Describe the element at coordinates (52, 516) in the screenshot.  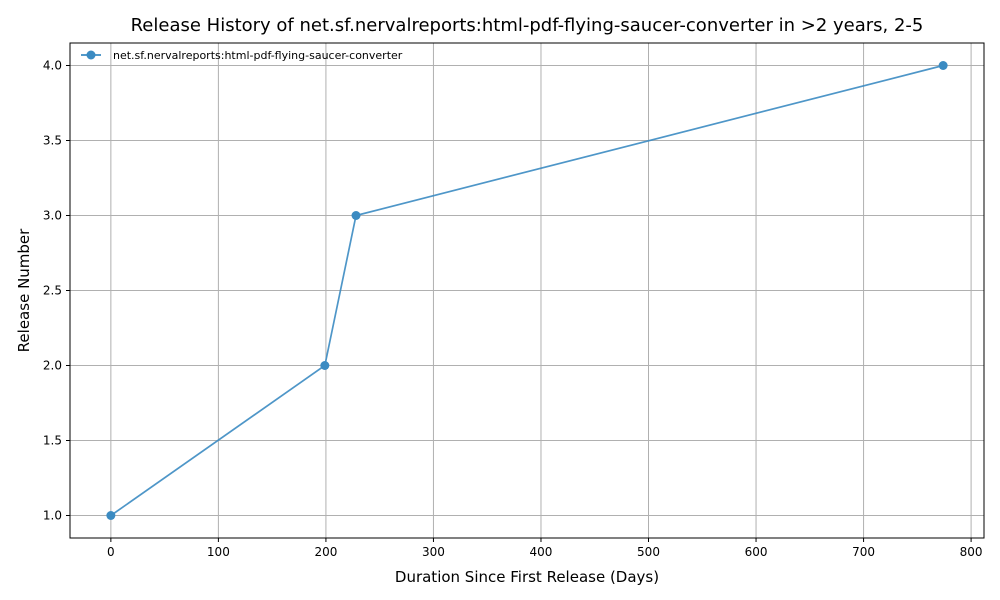
I see `y-tick-label: 1.0` at that location.